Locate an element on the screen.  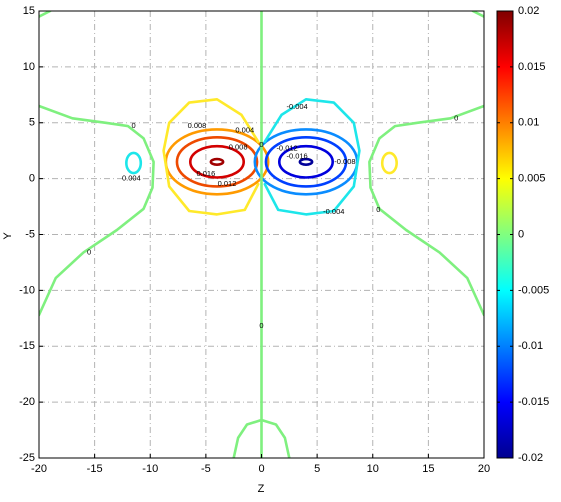
y-tick-label: -20 is located at coordinates (27, 402).